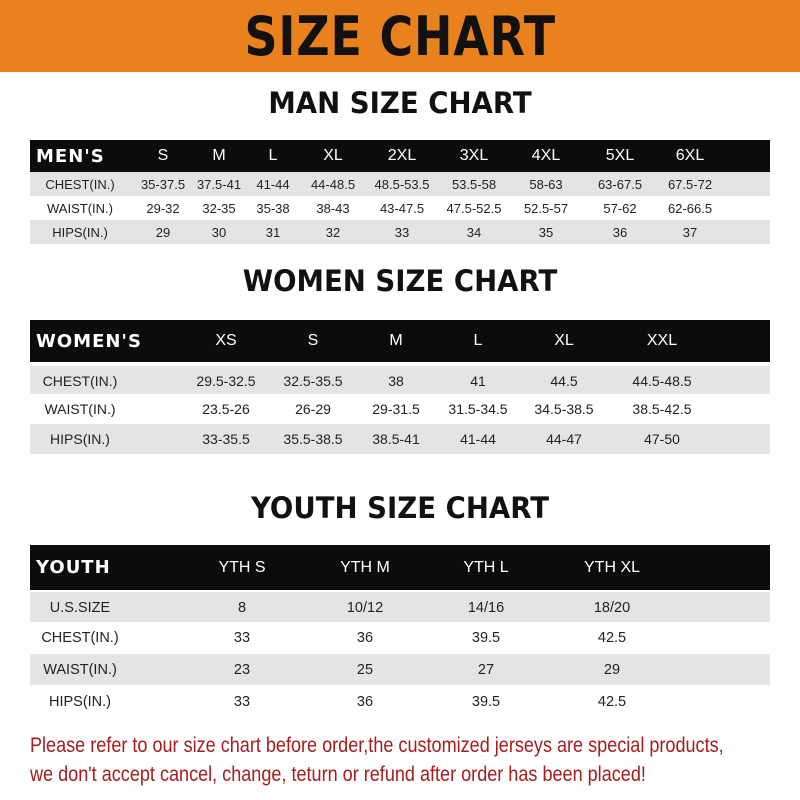  Describe the element at coordinates (662, 439) in the screenshot. I see `measurement-cell: 47-50` at that location.